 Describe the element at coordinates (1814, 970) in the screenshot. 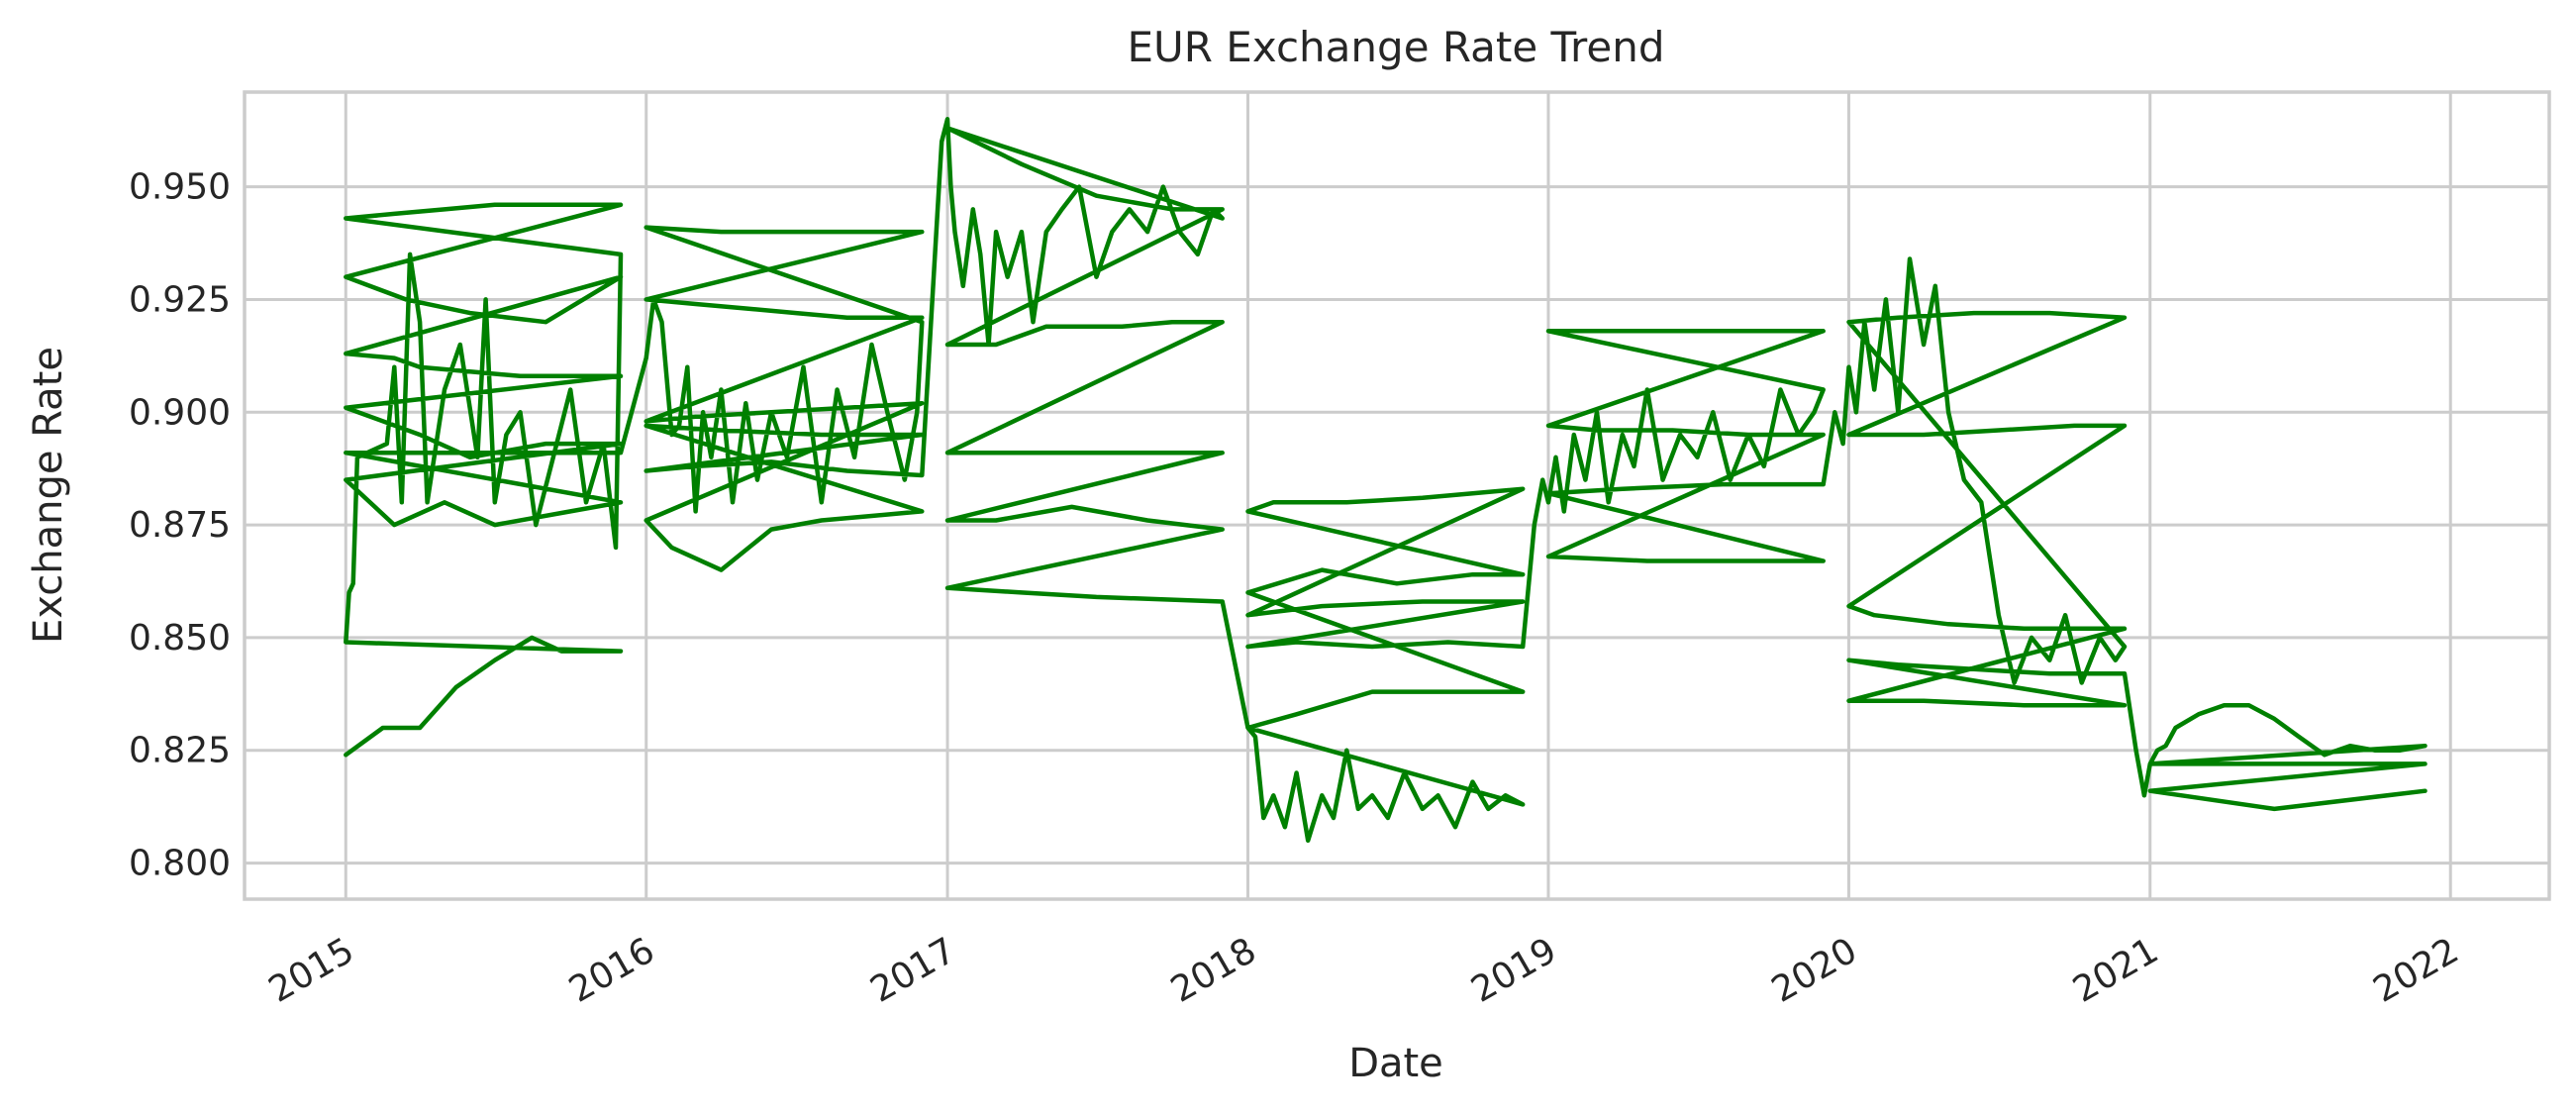

I see `x-tick-label: 2020` at that location.